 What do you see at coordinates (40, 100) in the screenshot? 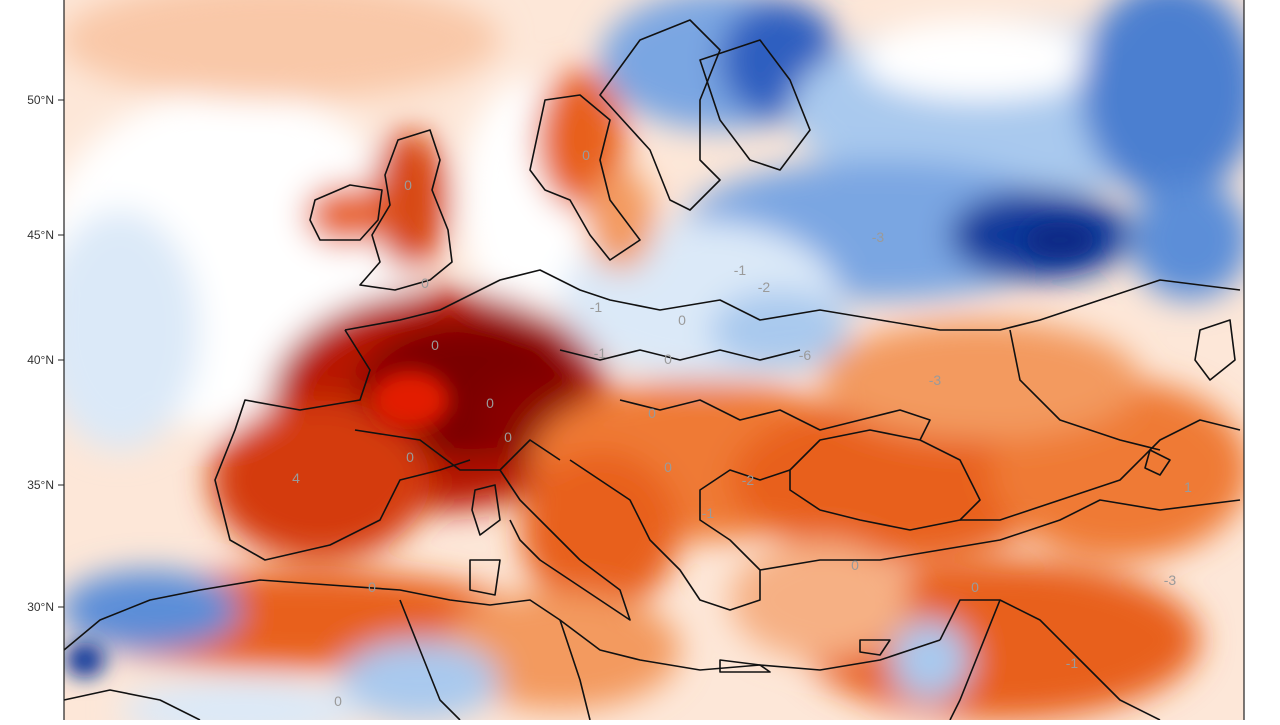
I see `lat-label-50n: 50°N` at bounding box center [40, 100].